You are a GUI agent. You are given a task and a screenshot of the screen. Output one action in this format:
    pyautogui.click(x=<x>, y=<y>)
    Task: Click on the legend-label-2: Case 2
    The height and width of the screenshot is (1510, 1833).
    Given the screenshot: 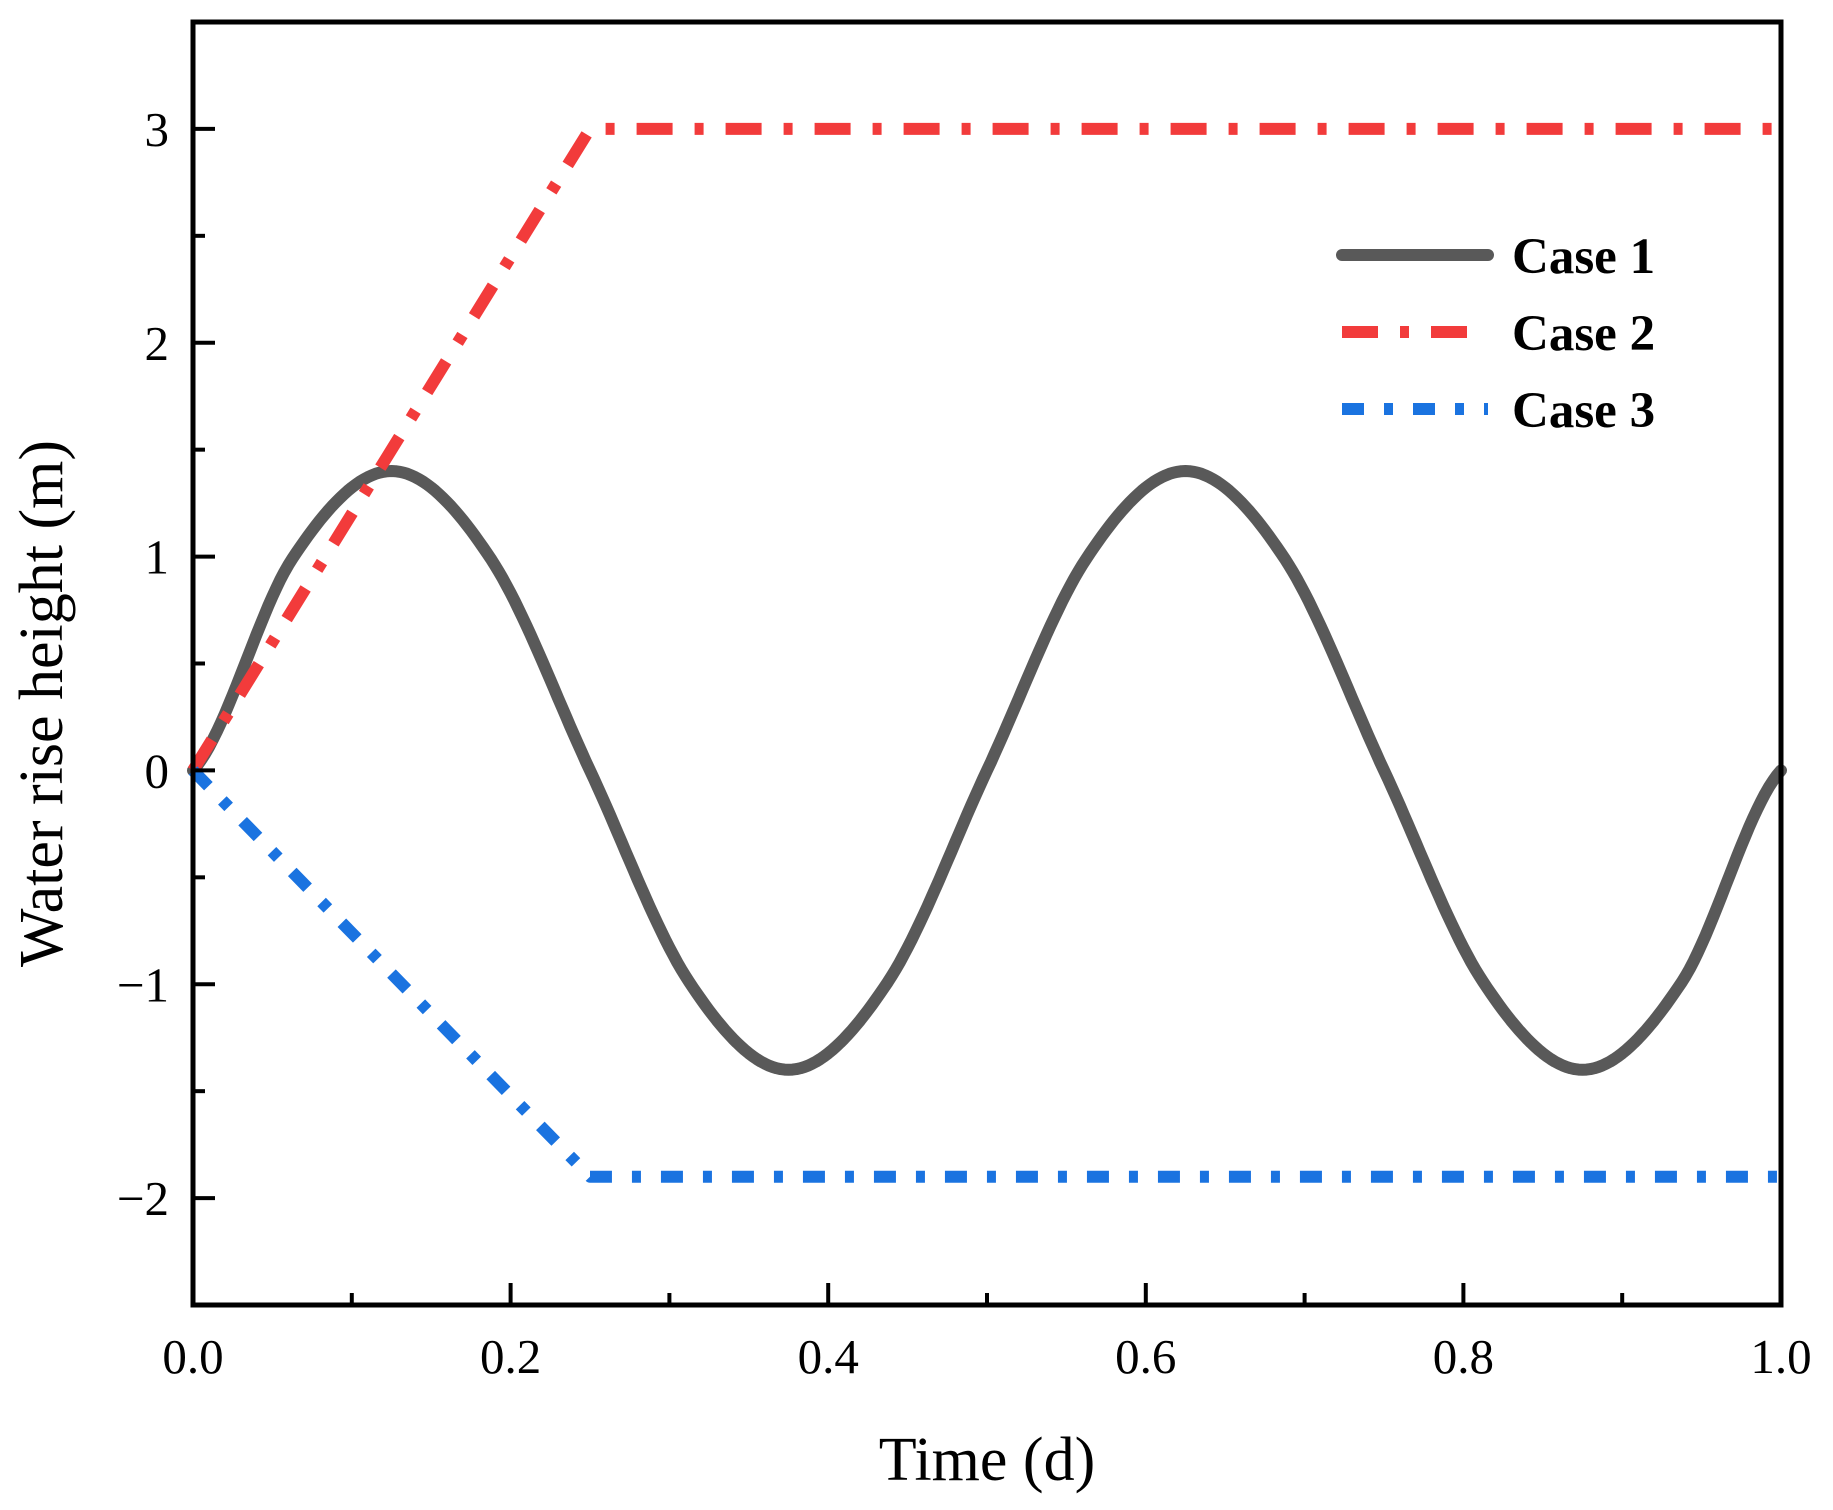 What is the action you would take?
    pyautogui.click(x=1583, y=334)
    